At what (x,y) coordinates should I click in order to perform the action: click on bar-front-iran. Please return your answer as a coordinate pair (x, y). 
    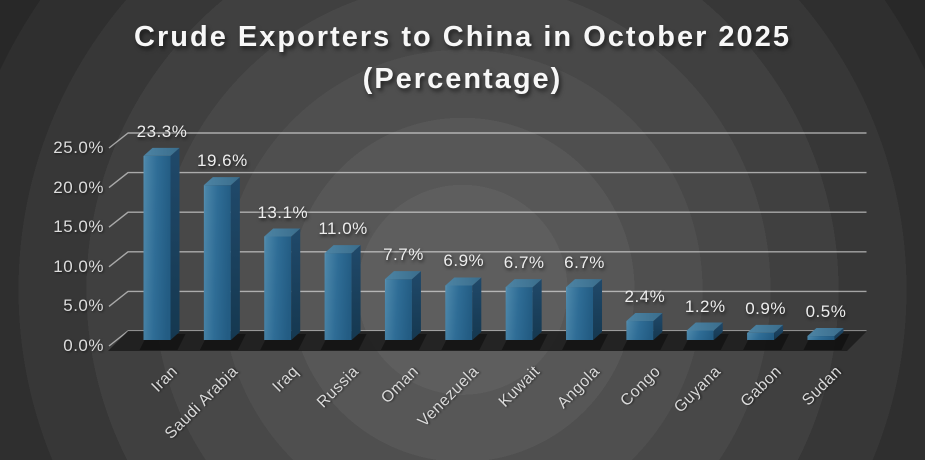
    Looking at the image, I should click on (157, 247).